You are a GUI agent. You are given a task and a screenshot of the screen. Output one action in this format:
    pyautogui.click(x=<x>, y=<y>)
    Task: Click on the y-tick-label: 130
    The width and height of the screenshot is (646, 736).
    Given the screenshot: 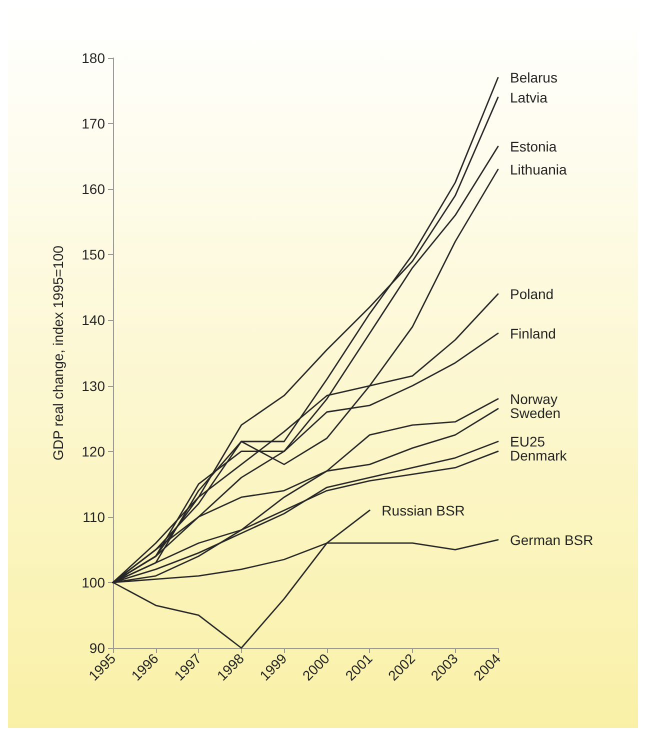 What is the action you would take?
    pyautogui.click(x=94, y=386)
    